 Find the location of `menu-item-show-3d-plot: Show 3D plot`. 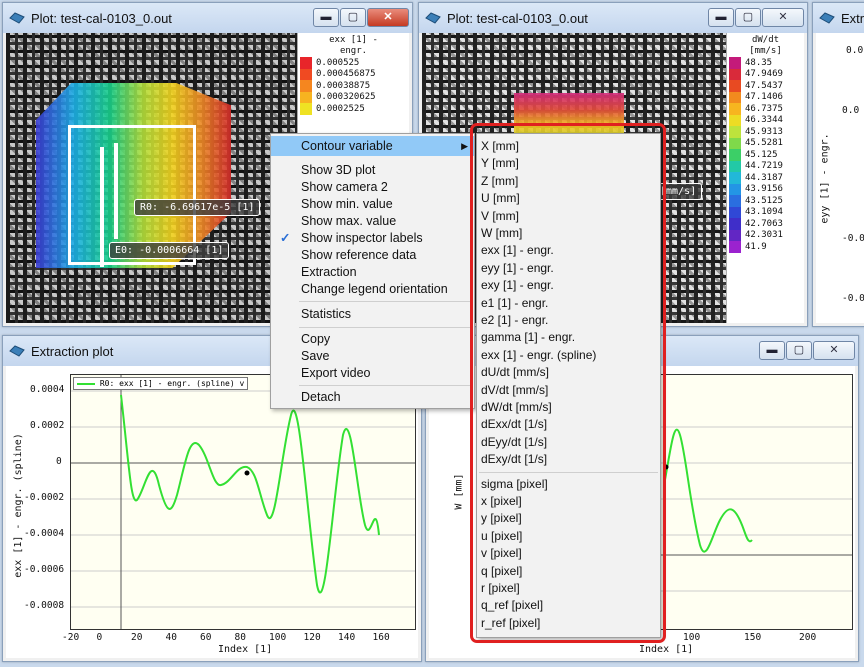

menu-item-show-3d-plot: Show 3D plot is located at coordinates (338, 170).